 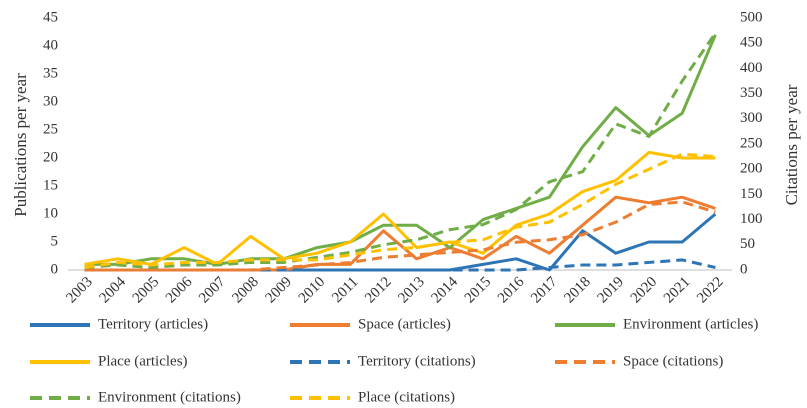 What do you see at coordinates (79, 290) in the screenshot?
I see `x-tick-label: 2003` at bounding box center [79, 290].